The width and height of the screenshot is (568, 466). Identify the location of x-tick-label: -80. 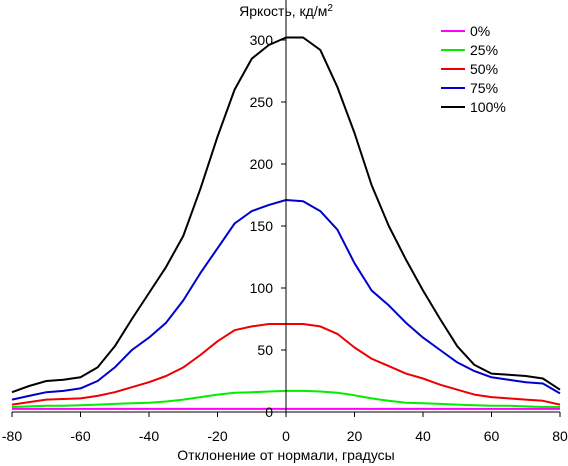
(12, 436).